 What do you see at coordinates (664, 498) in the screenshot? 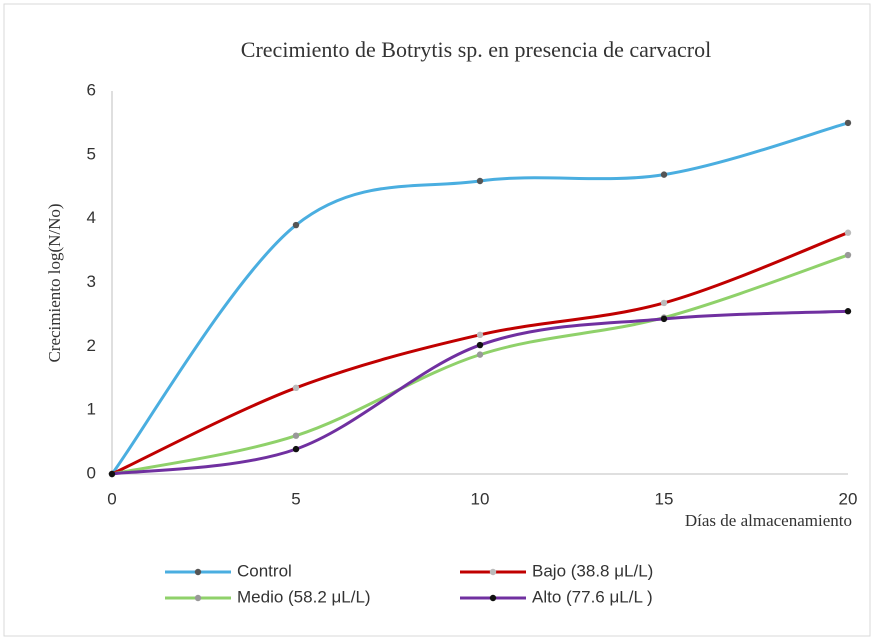
I see `x-tick-label: 15` at bounding box center [664, 498].